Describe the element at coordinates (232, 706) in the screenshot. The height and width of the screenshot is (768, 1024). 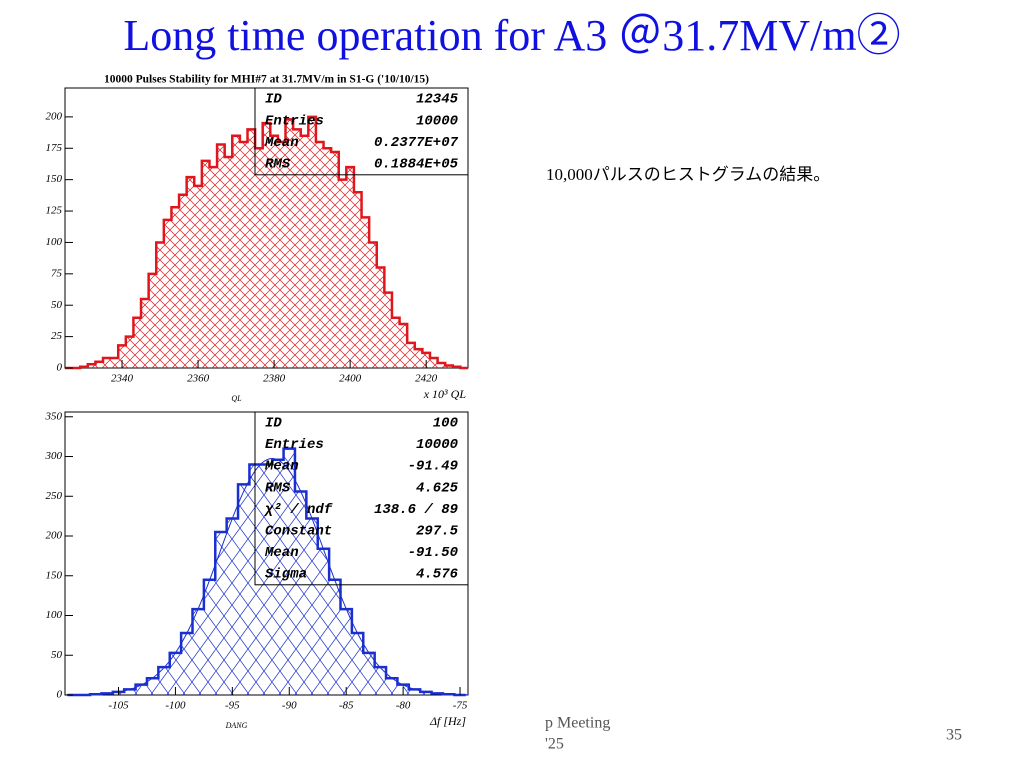
I see `x-tick-label: -95` at that location.